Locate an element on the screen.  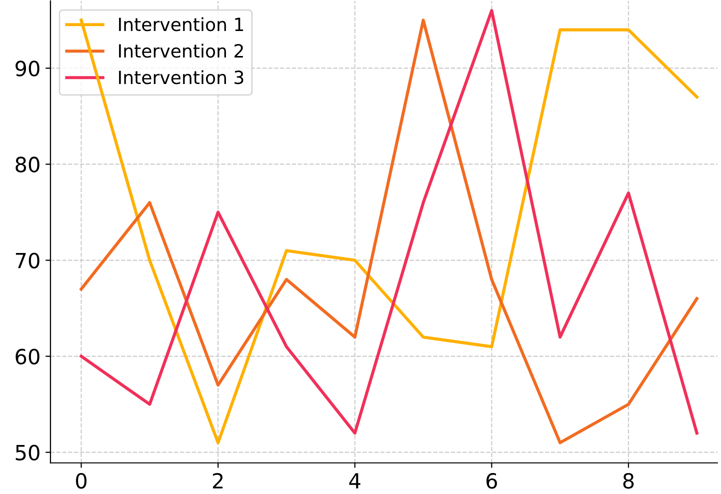
x-tick-label: 0 is located at coordinates (81, 480).